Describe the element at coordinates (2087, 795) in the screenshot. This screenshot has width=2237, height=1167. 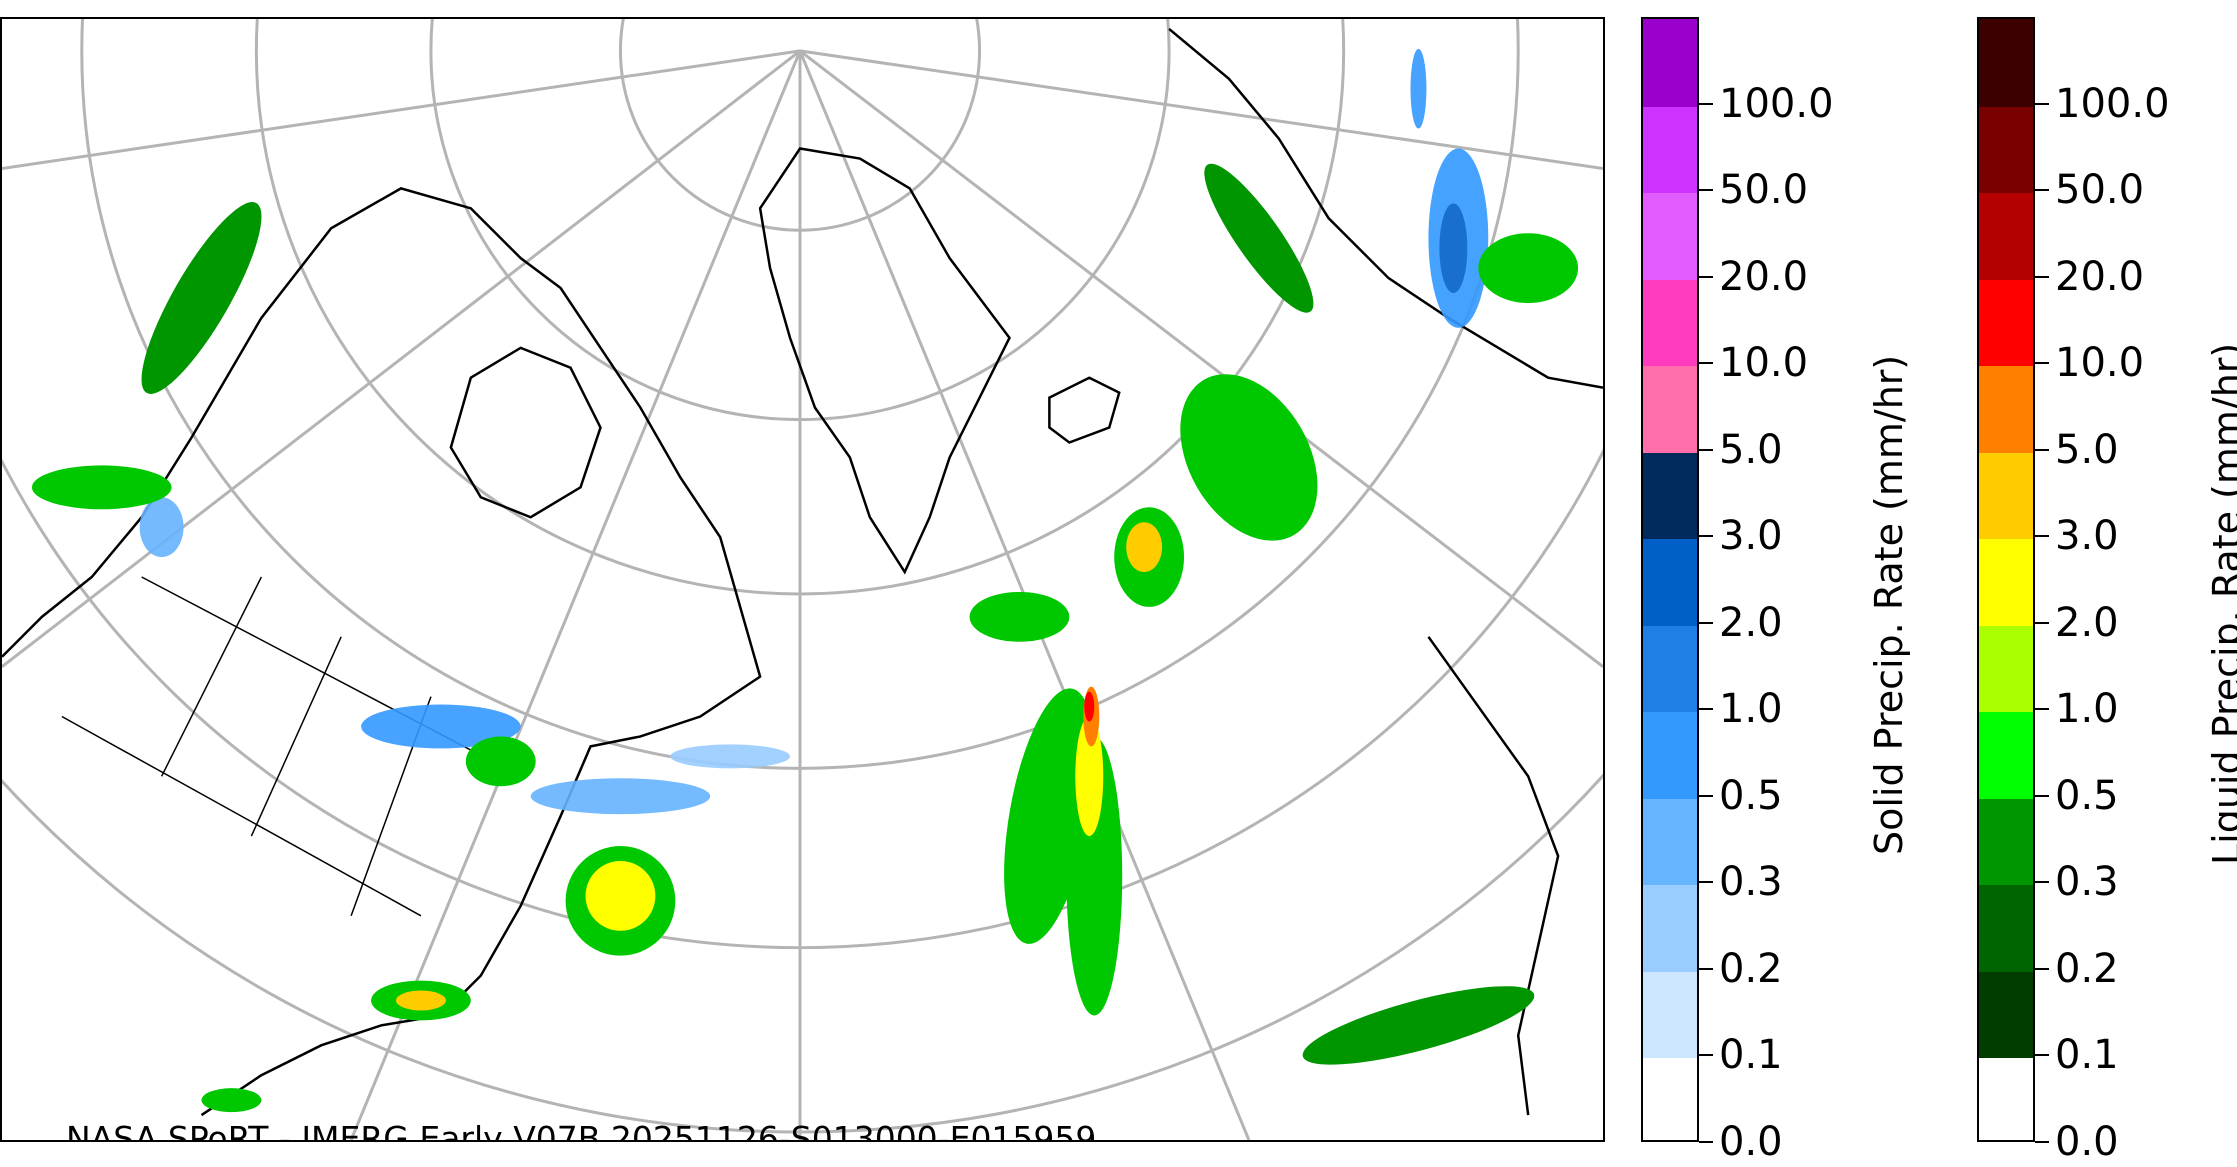
I see `liquid-precip-tick-label: 0.5` at that location.